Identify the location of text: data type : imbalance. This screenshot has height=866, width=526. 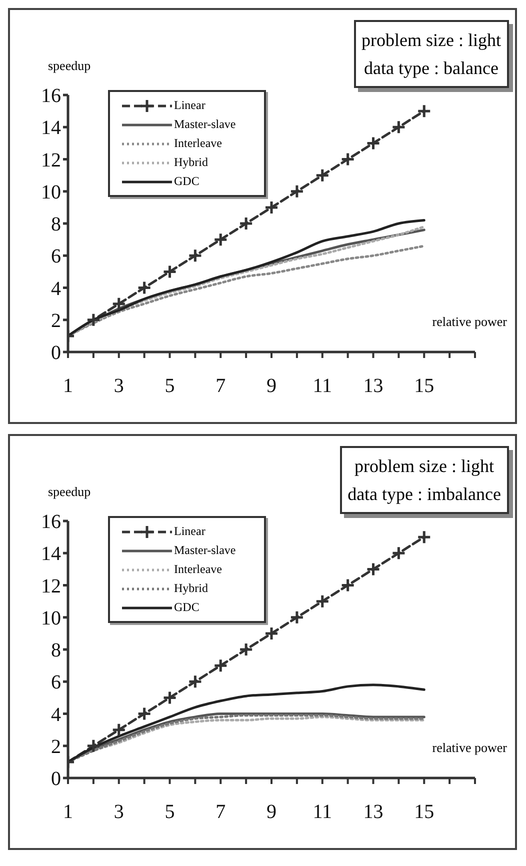
(424, 494).